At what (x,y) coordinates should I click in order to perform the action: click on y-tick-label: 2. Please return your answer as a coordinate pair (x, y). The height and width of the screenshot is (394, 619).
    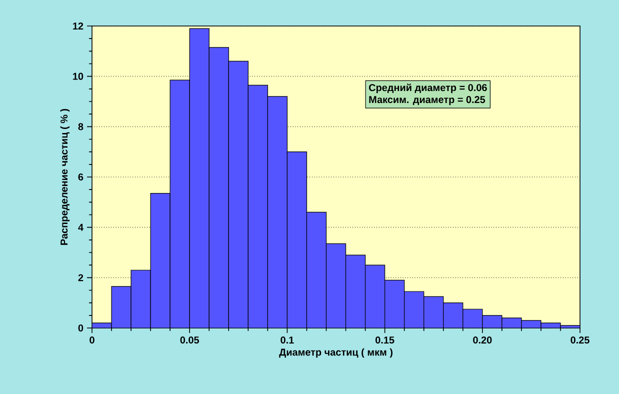
    Looking at the image, I should click on (81, 278).